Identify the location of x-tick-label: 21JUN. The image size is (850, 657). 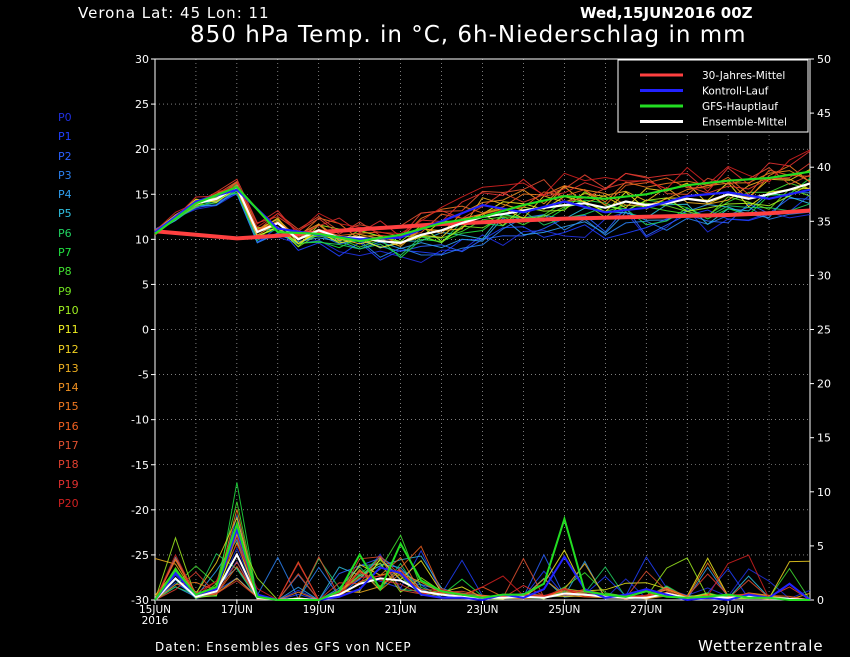
(401, 610).